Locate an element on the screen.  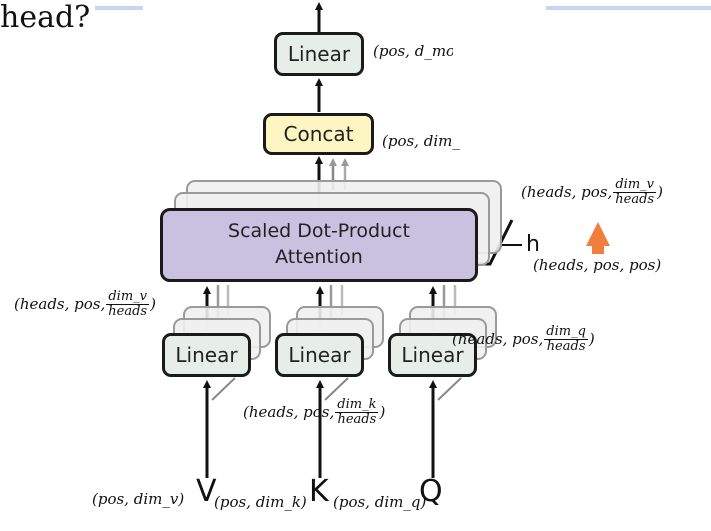
v-input-shape-annotation: (pos, dim_v) is located at coordinates (138, 499).